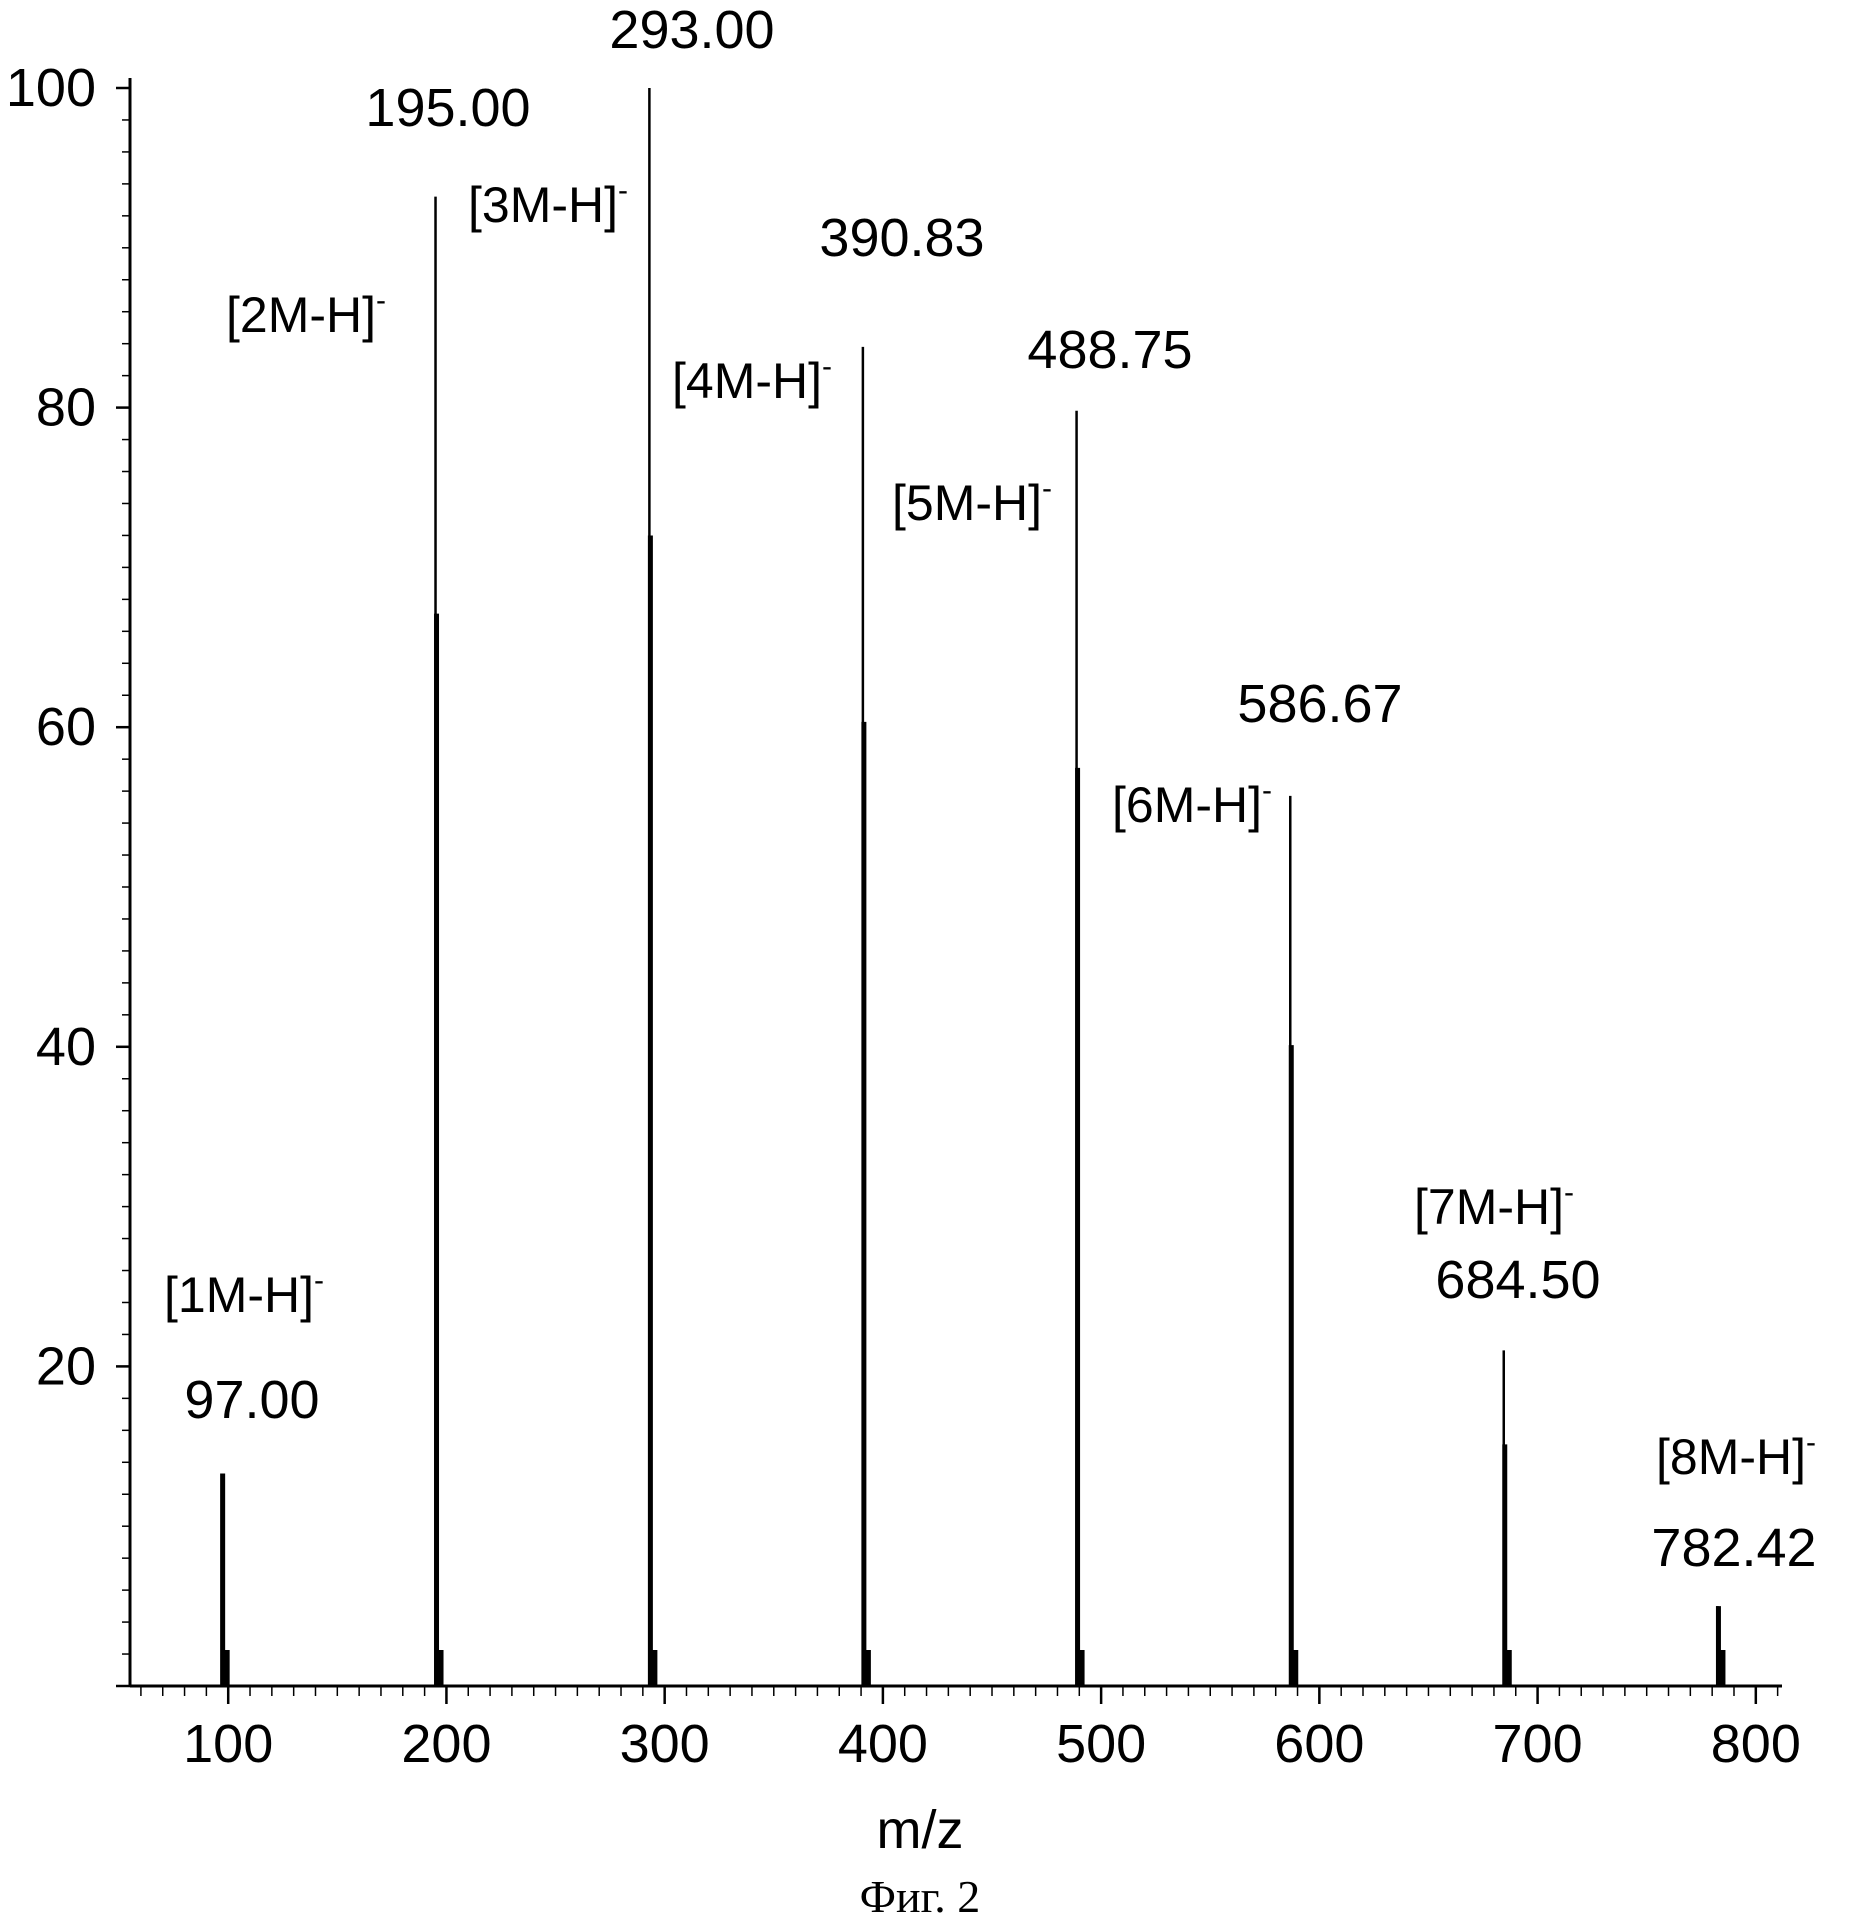  What do you see at coordinates (752, 379) in the screenshot?
I see `peak-ion-label: [4M-H]-` at bounding box center [752, 379].